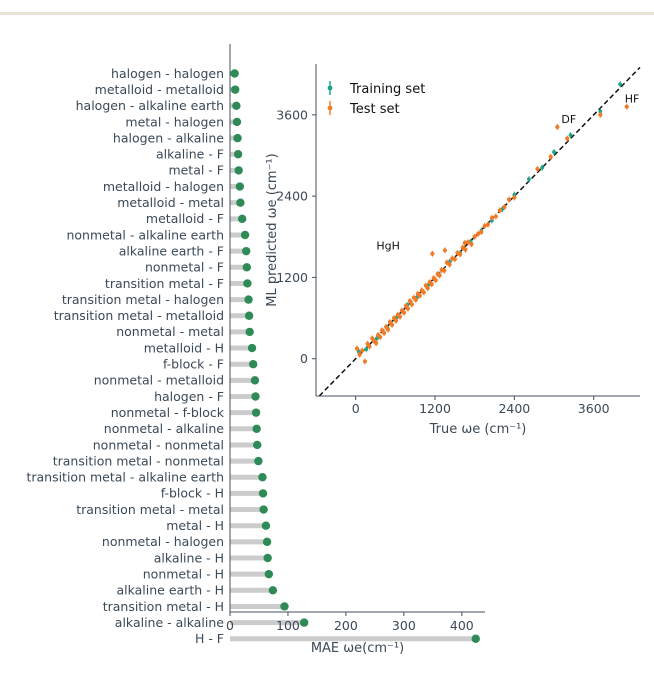  What do you see at coordinates (145, 234) in the screenshot?
I see `category-label: nonmetal - alkaline earth` at bounding box center [145, 234].